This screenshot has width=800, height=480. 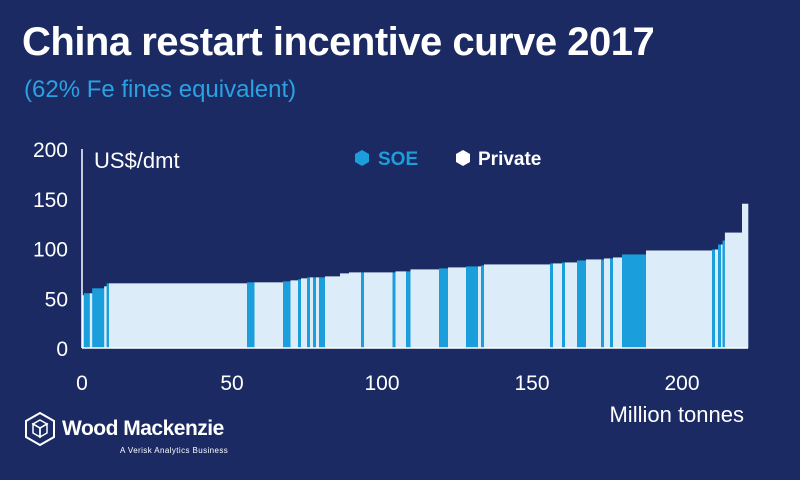 I want to click on x-tick-label: 150, so click(x=531, y=383).